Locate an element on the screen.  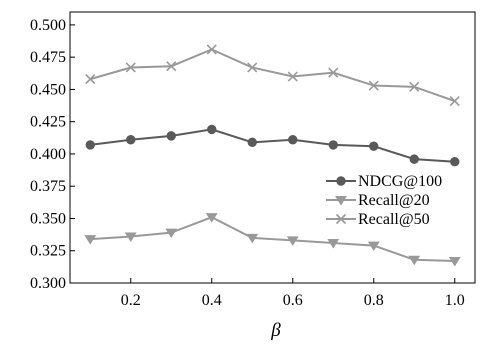
x-tick-label: 0.2 is located at coordinates (131, 300).